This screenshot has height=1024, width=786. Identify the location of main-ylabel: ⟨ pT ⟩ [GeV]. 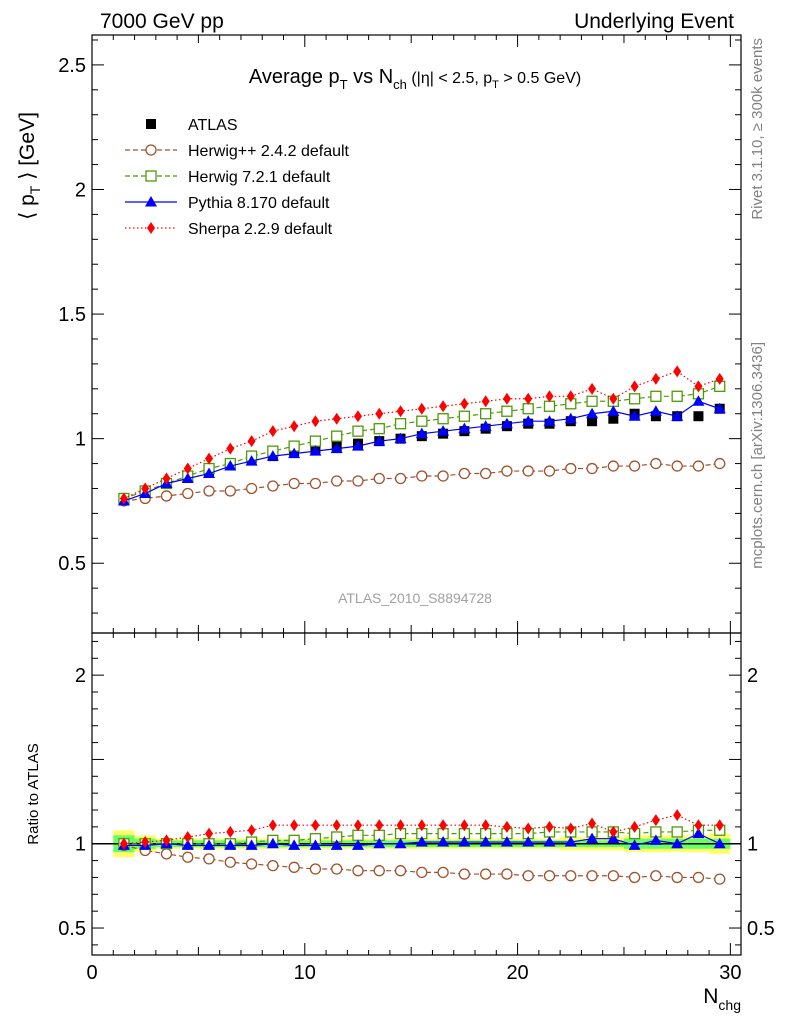
(29, 166).